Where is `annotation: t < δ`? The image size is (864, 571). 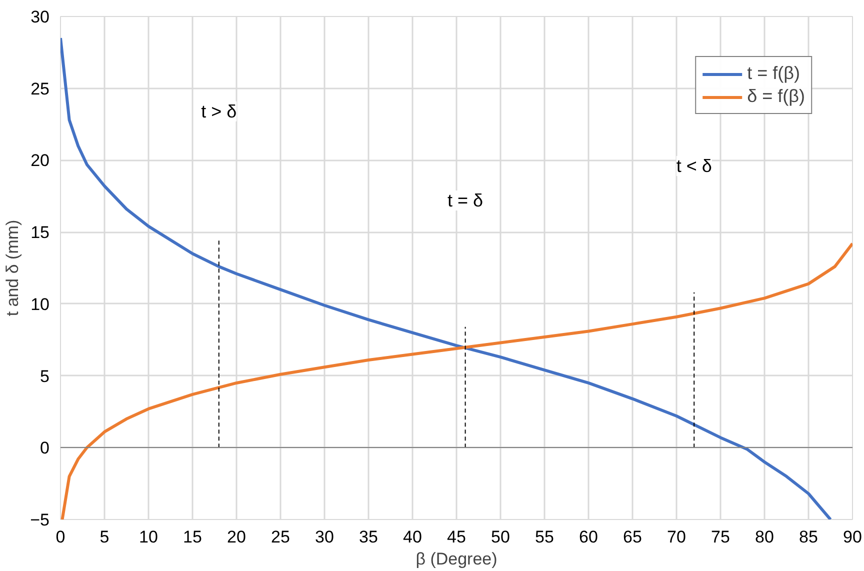
annotation: t < δ is located at coordinates (694, 166).